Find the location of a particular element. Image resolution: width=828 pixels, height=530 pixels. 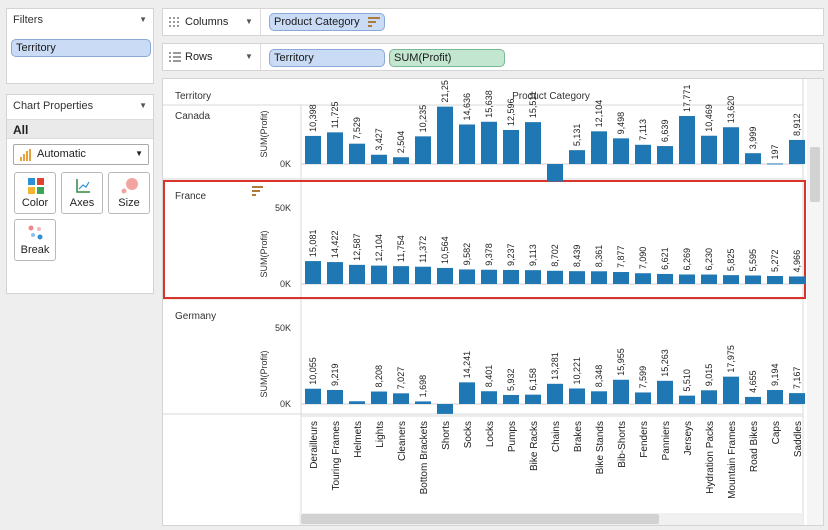

filters-header: Filters ▼ is located at coordinates (80, 20).